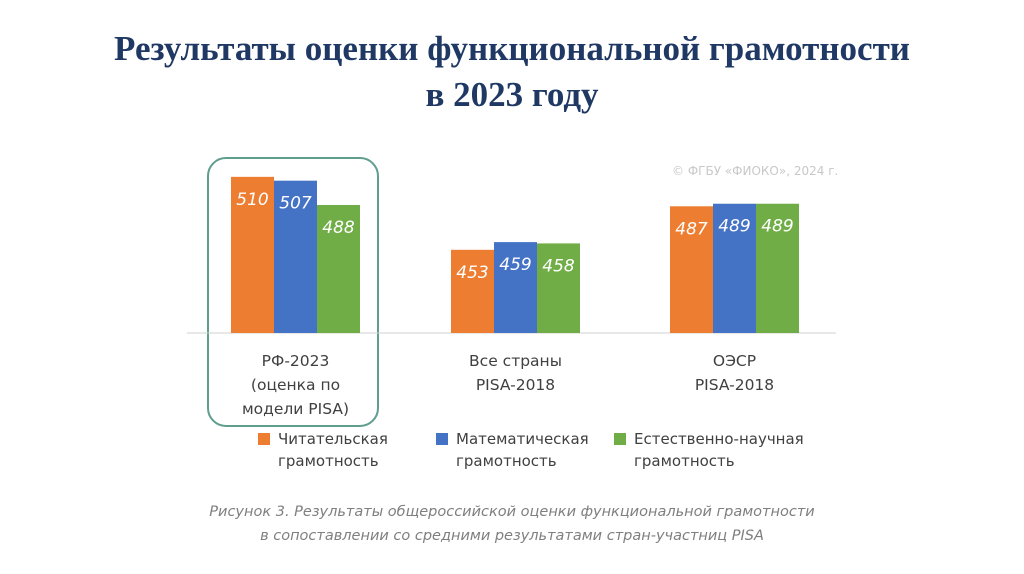  Describe the element at coordinates (526, 450) in the screenshot. I see `legend-item-math: Математическая грамотность` at that location.